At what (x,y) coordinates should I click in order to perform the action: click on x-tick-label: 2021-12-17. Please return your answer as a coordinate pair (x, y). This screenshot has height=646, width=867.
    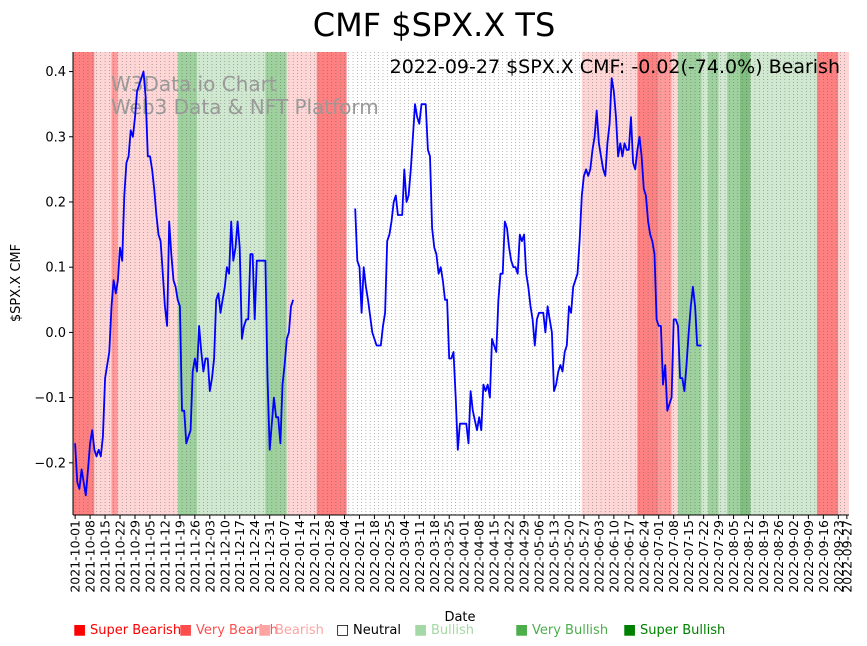
    Looking at the image, I should click on (239, 556).